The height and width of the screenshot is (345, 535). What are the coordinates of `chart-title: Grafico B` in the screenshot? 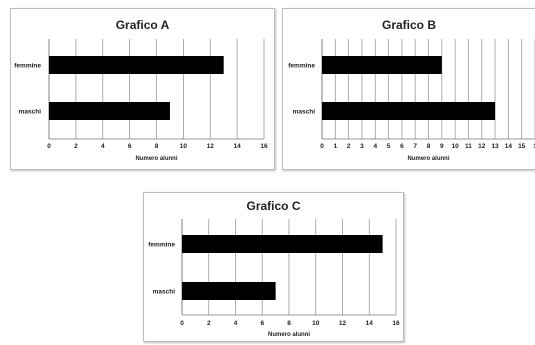 It's located at (409, 25).